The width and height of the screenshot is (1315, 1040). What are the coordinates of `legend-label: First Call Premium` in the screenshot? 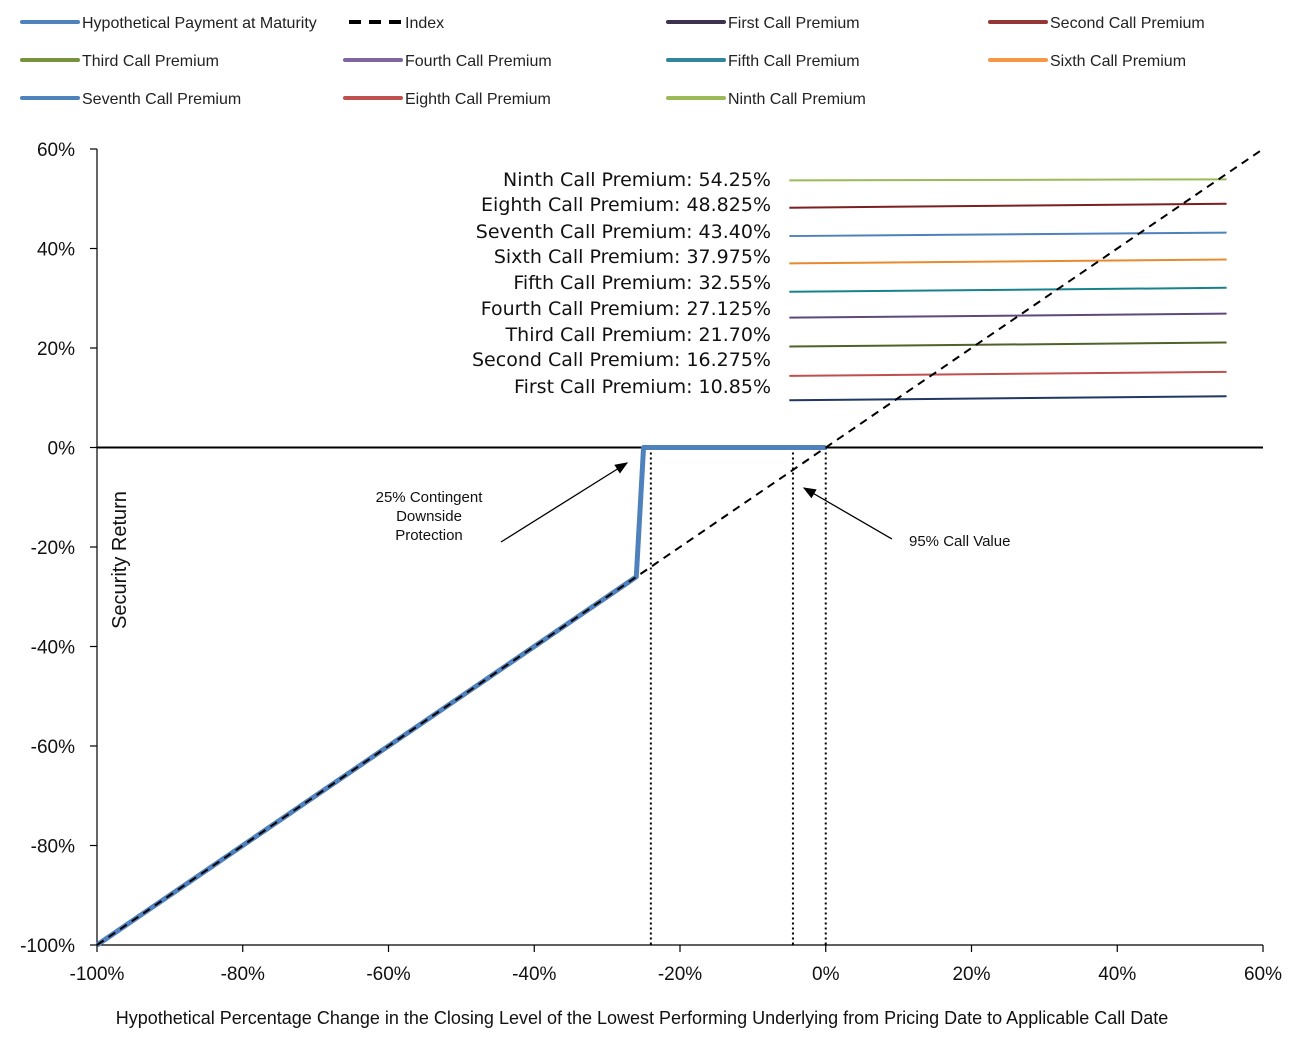 It's located at (794, 23).